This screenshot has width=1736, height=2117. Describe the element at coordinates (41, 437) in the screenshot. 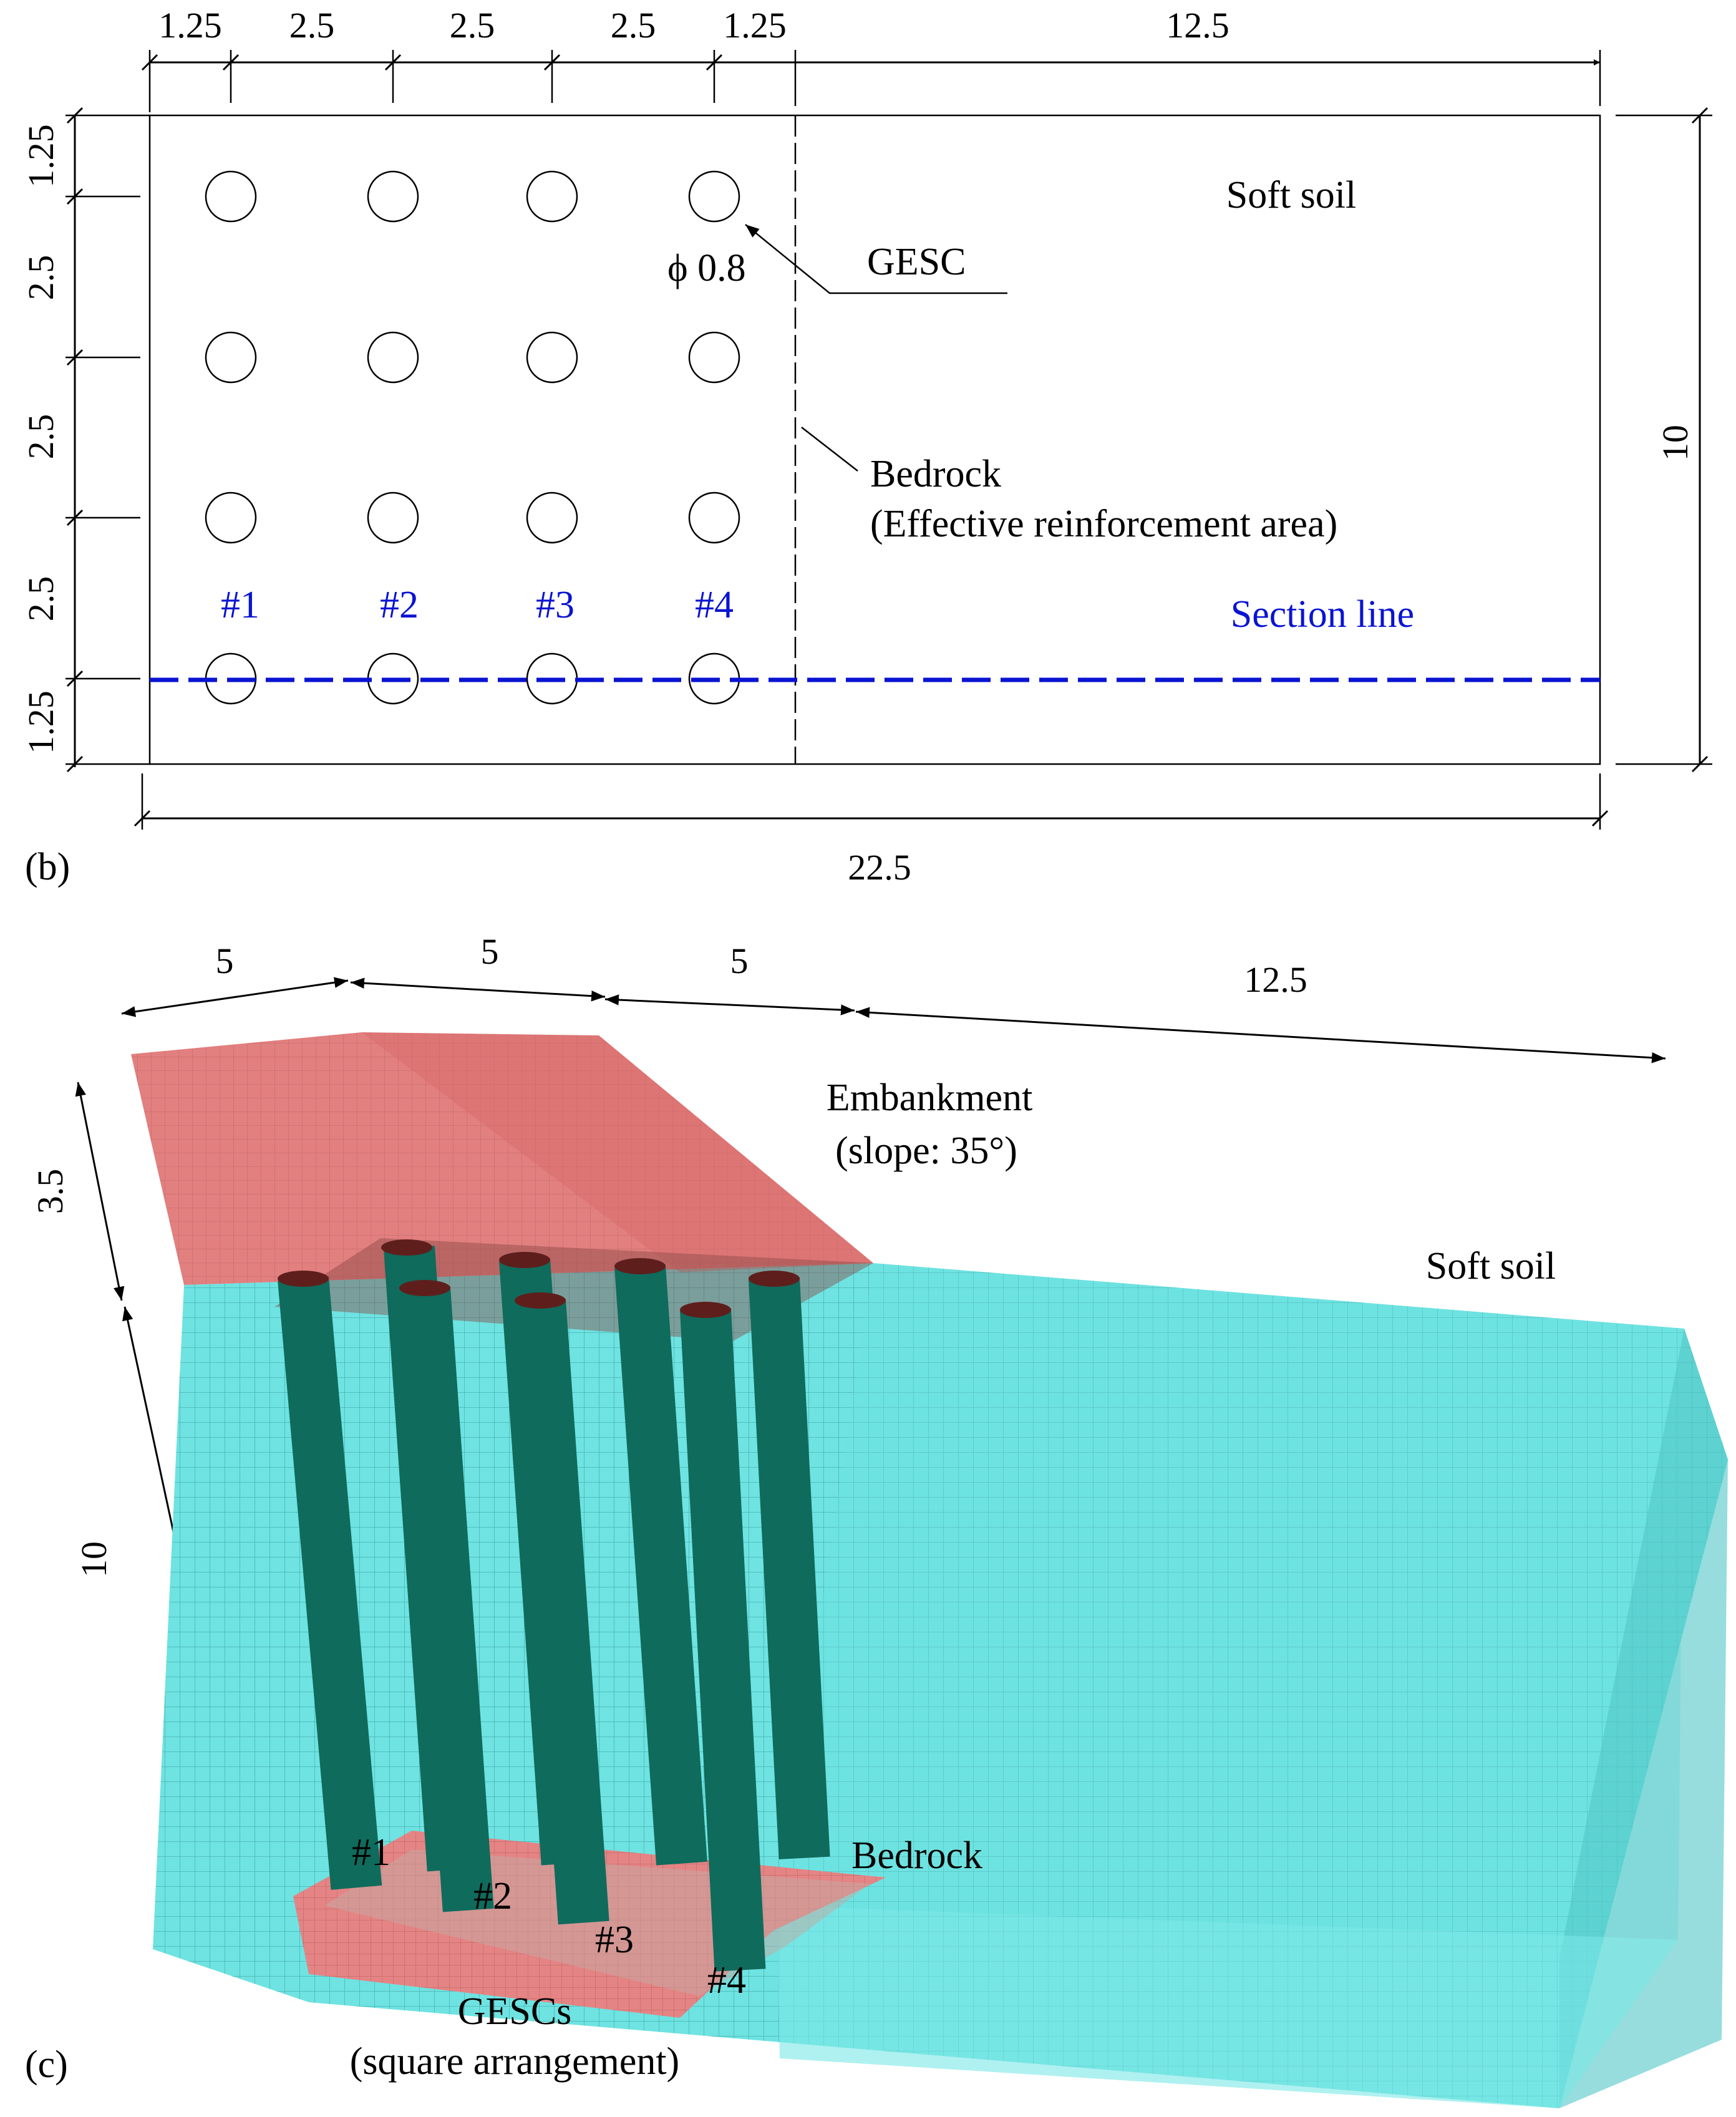

I see `left-dim-3: 2.5` at that location.